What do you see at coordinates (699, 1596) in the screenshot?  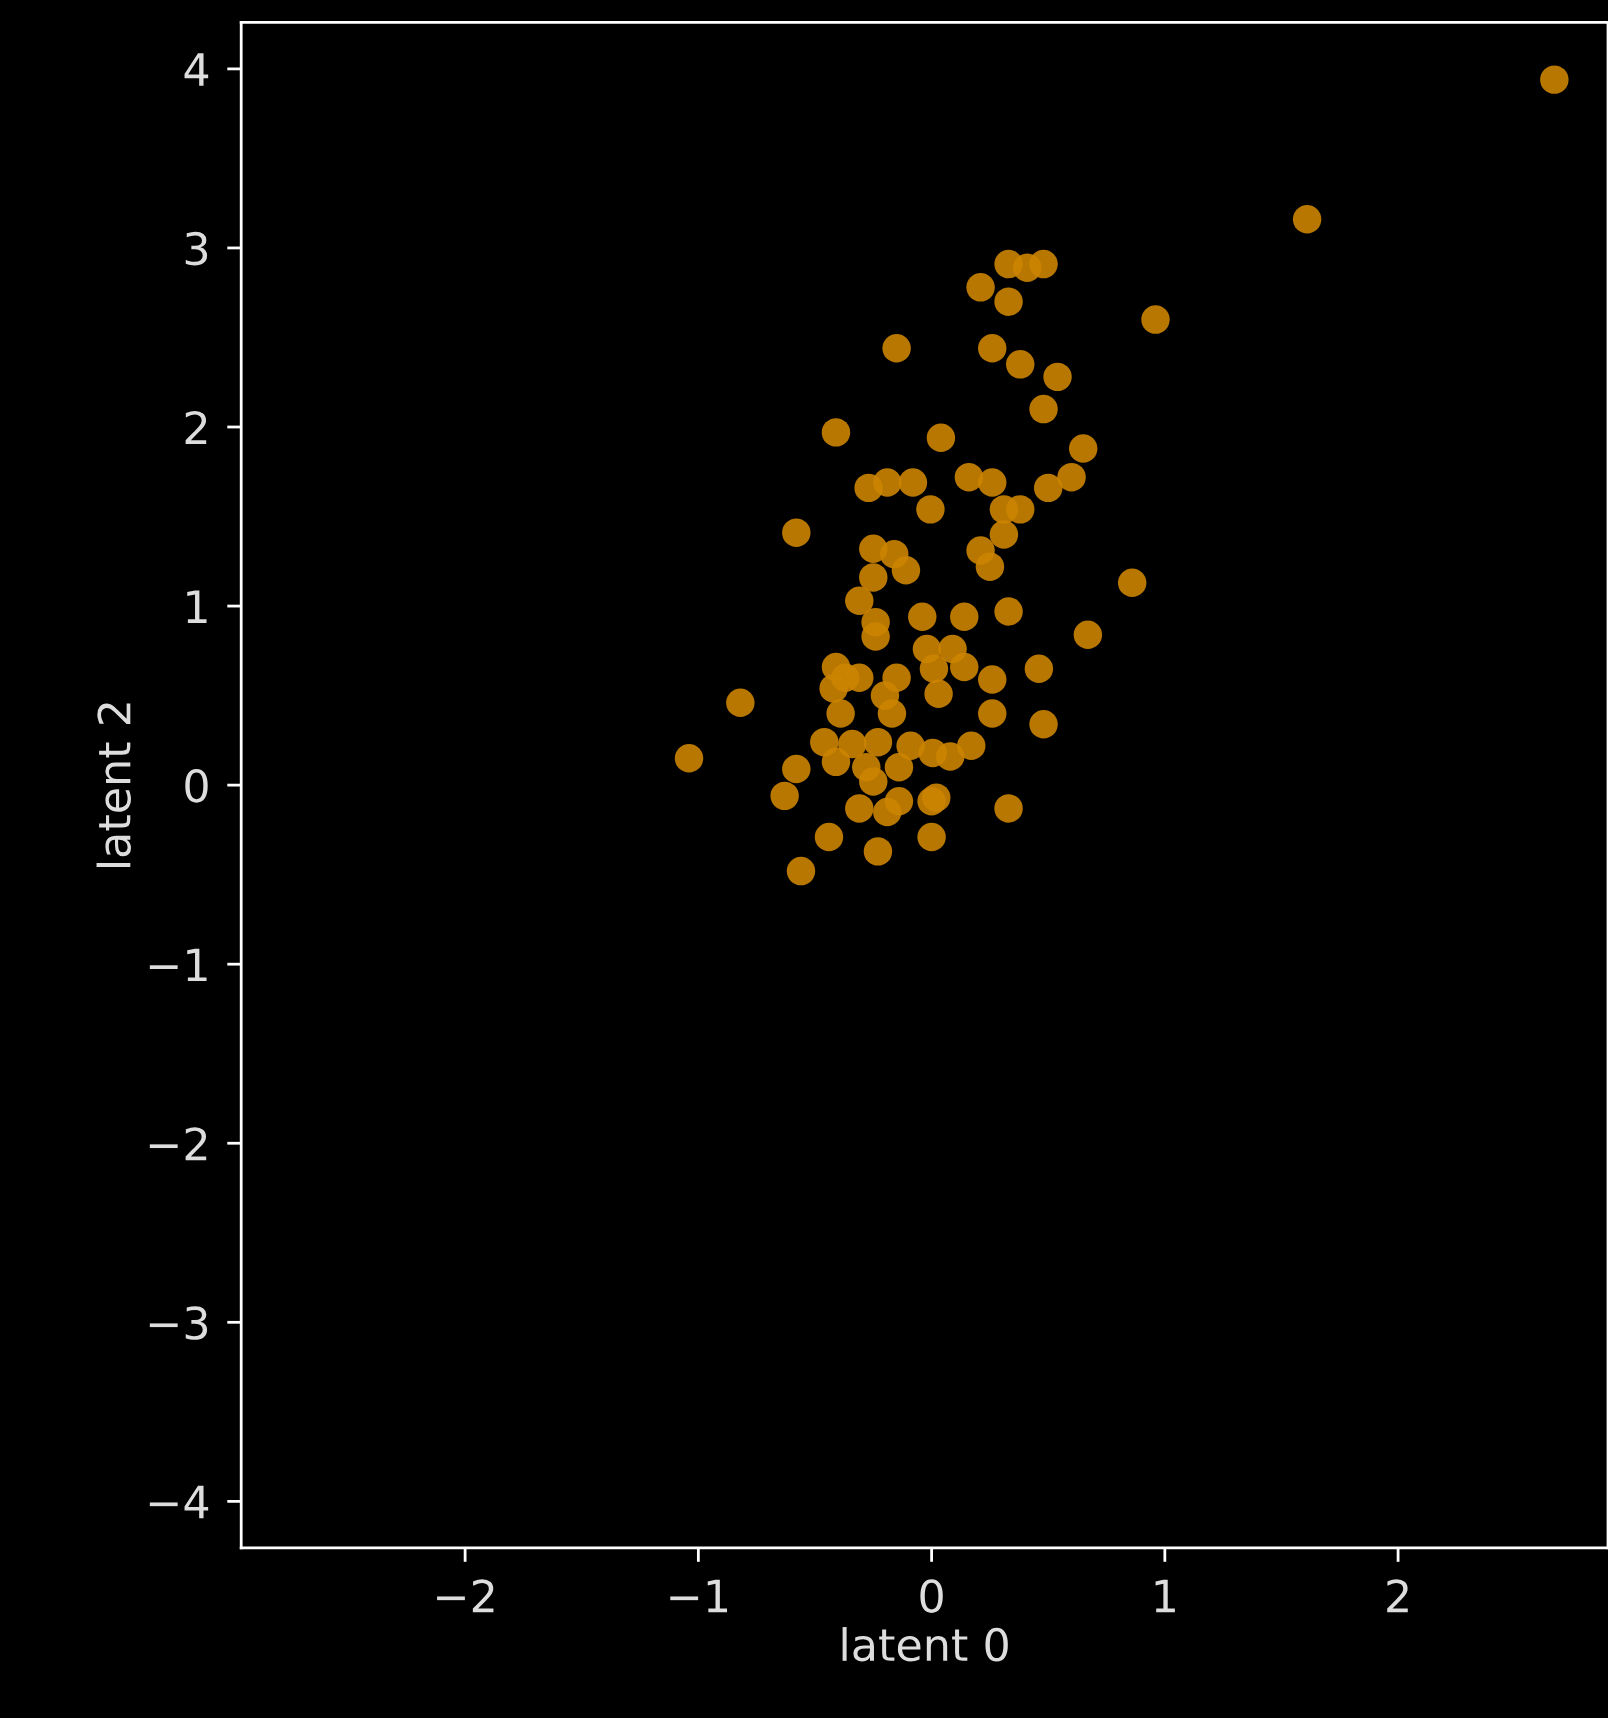 I see `x-tick-label: −1` at bounding box center [699, 1596].